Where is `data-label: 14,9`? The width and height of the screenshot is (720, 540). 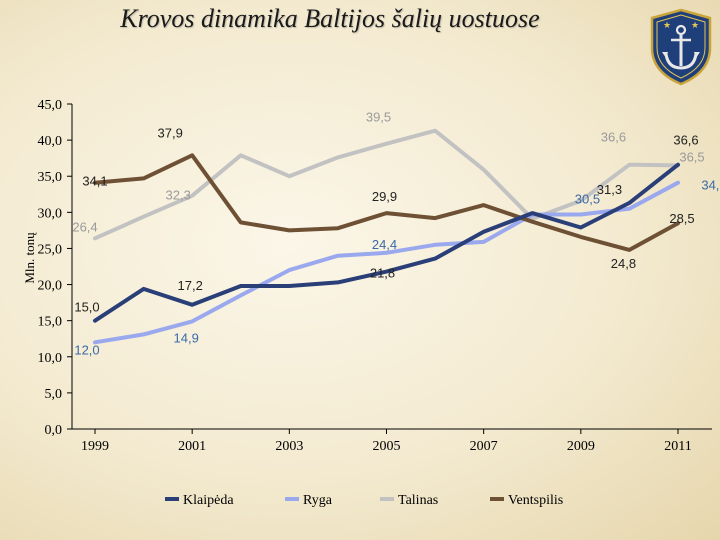
data-label: 14,9 is located at coordinates (186, 337).